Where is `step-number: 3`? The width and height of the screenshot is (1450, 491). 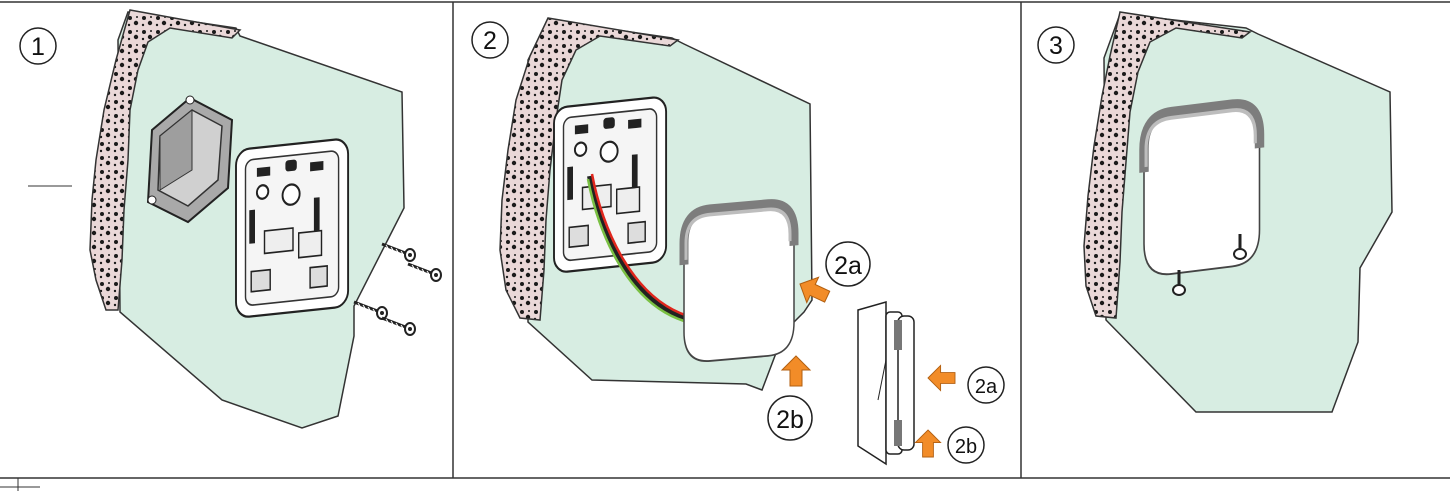 step-number: 3 is located at coordinates (1056, 46).